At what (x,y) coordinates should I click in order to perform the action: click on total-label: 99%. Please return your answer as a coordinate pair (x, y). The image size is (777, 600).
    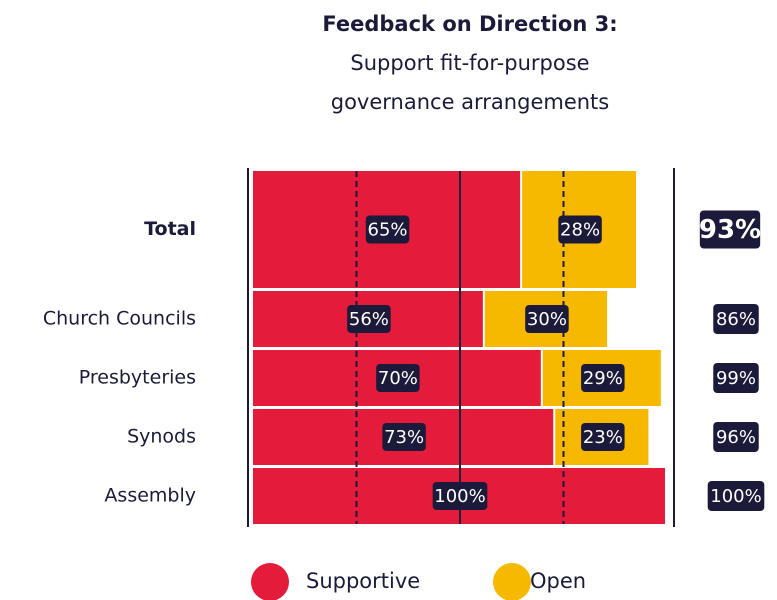
    Looking at the image, I should click on (736, 378).